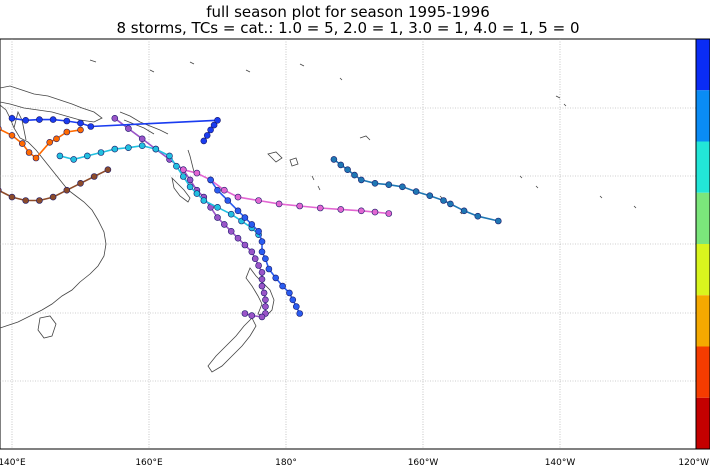  I want to click on intensity-colorbar, so click(703, 244).